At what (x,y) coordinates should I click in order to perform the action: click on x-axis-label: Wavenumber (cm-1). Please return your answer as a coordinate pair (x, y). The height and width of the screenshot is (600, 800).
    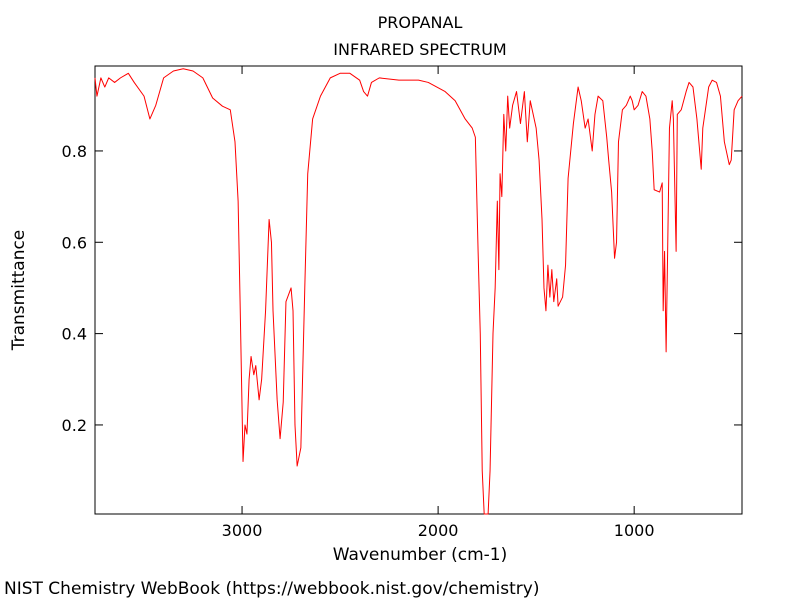
    Looking at the image, I should click on (420, 555).